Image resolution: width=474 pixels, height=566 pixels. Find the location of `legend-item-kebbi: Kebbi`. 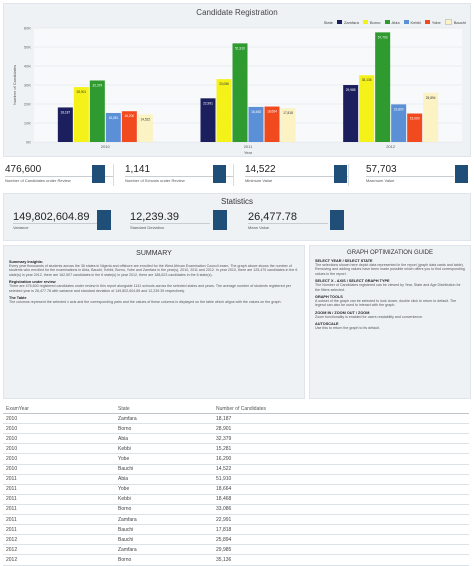

legend-item-kebbi: Kebbi is located at coordinates (412, 22).